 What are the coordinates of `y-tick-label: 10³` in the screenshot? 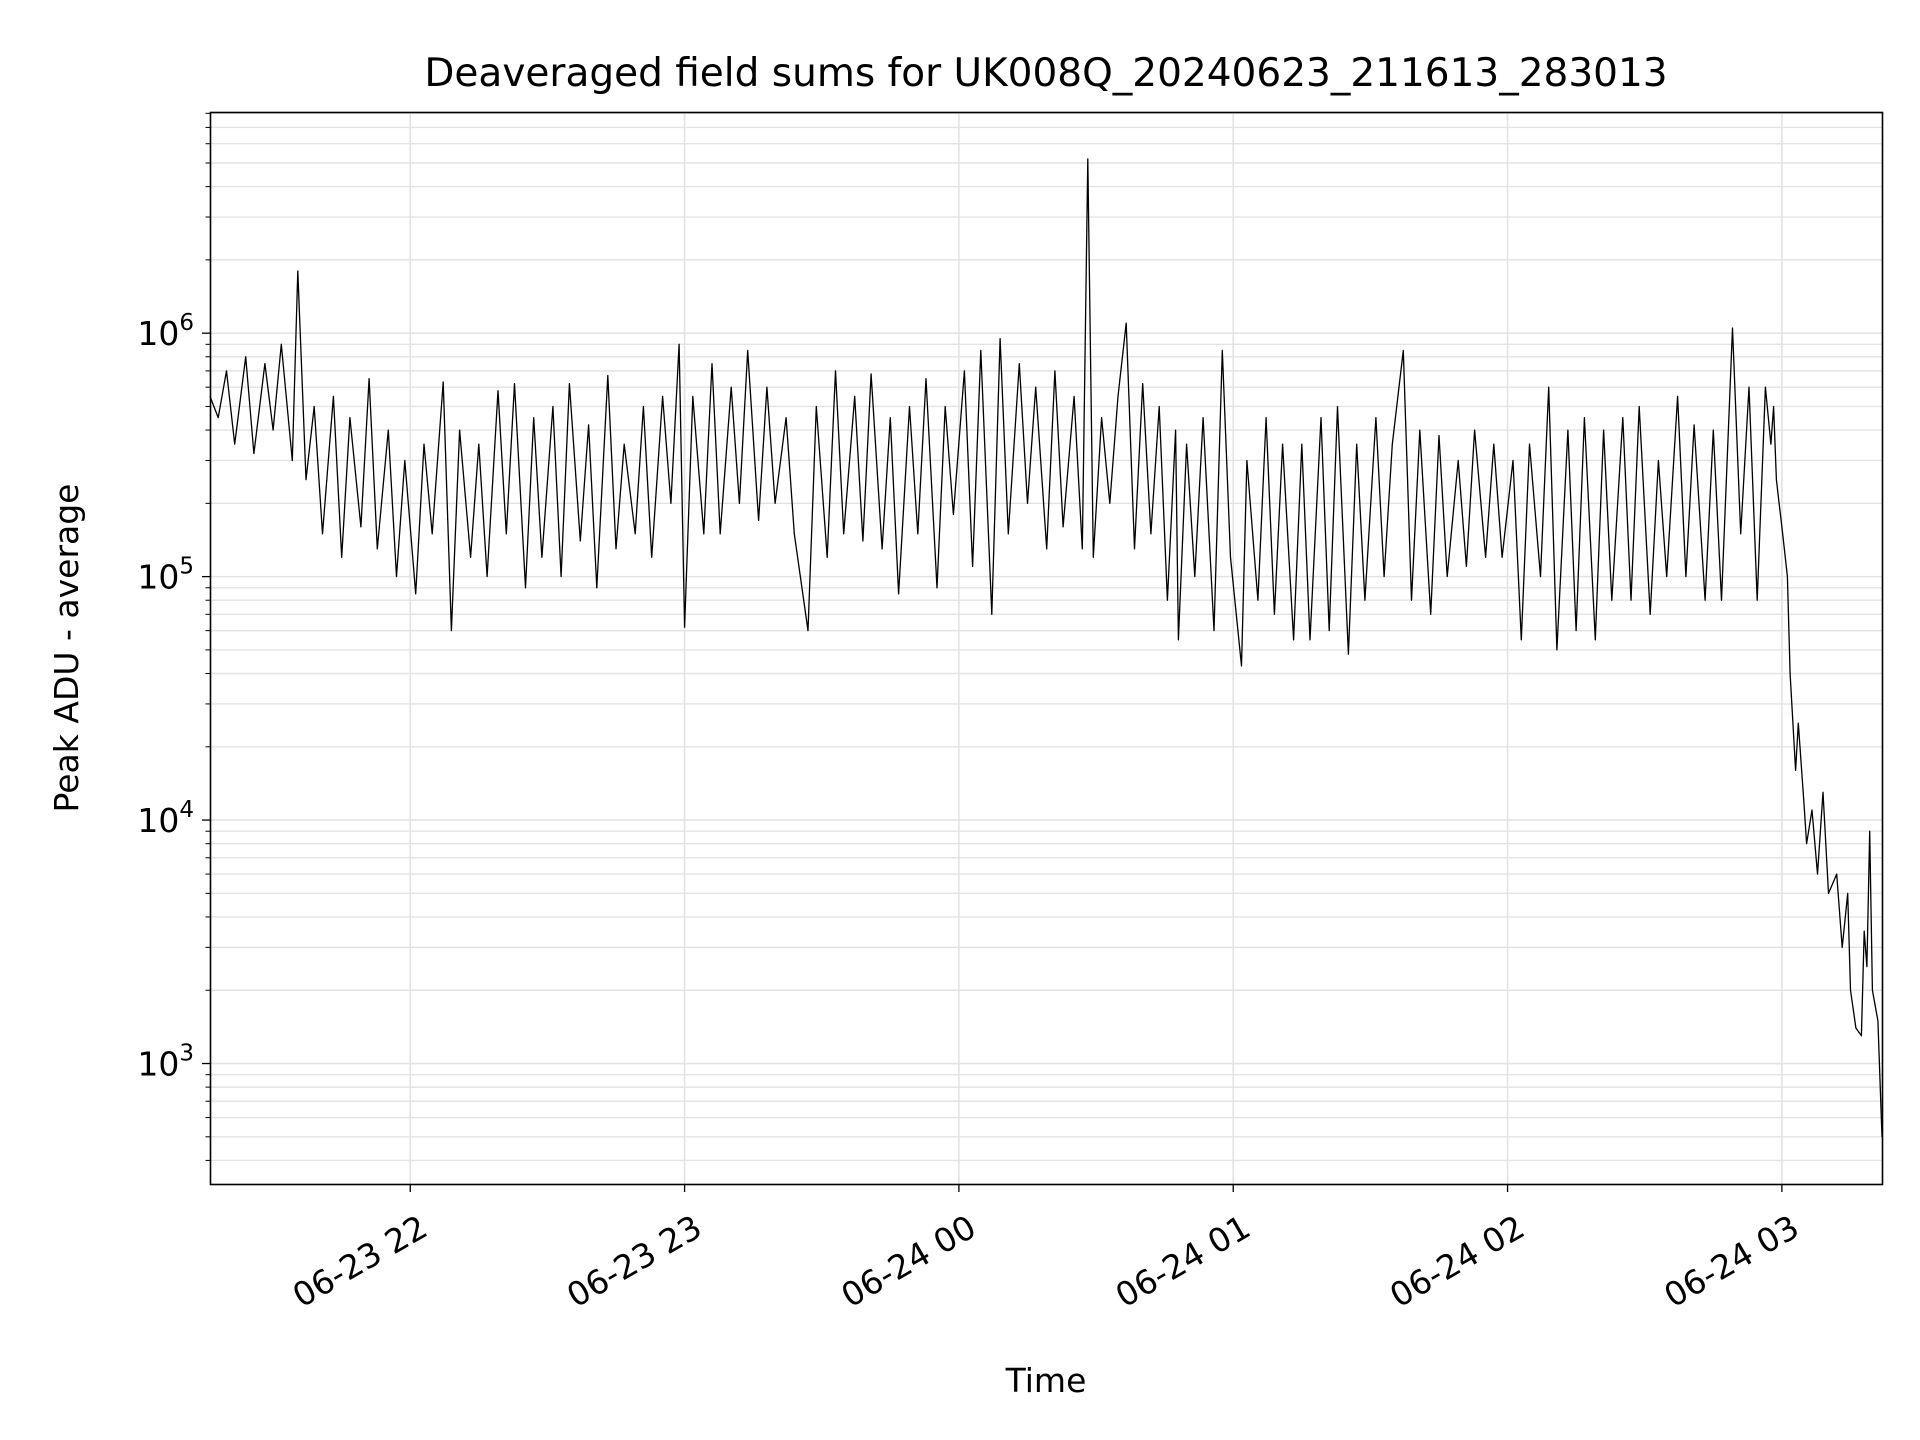 It's located at (165, 1062).